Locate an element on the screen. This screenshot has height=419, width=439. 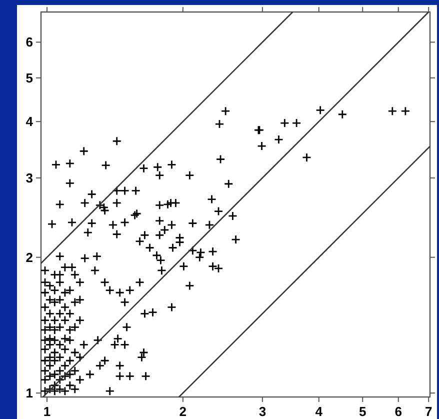
x-tick-label: 6 is located at coordinates (398, 411).